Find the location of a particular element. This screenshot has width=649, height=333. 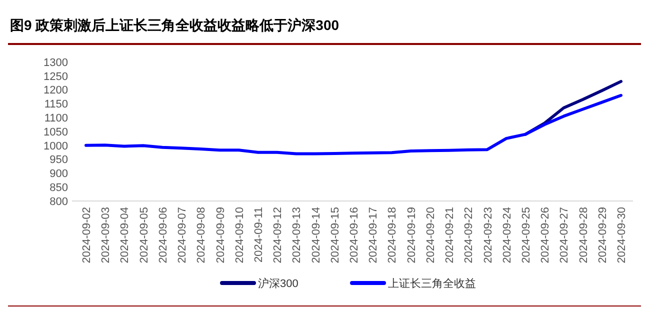

y-tick-label: 850 is located at coordinates (59, 188).